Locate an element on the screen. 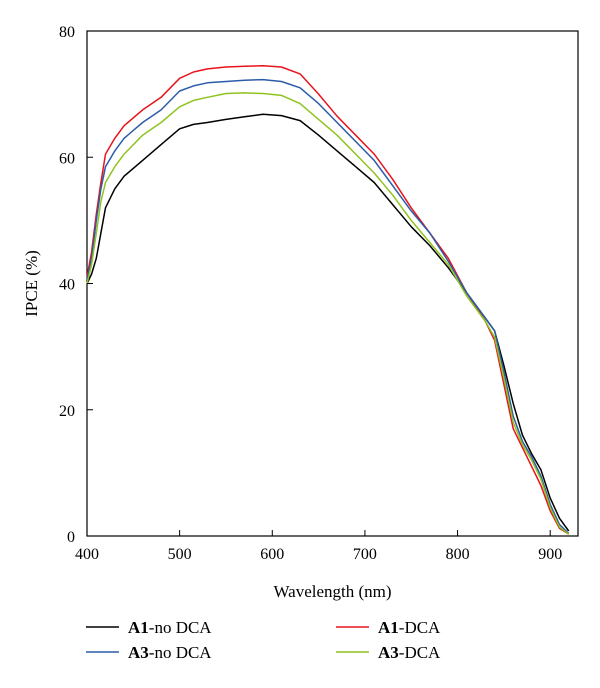  x-axis-ticks: 400 500 600 700 800 900 is located at coordinates (318, 546).